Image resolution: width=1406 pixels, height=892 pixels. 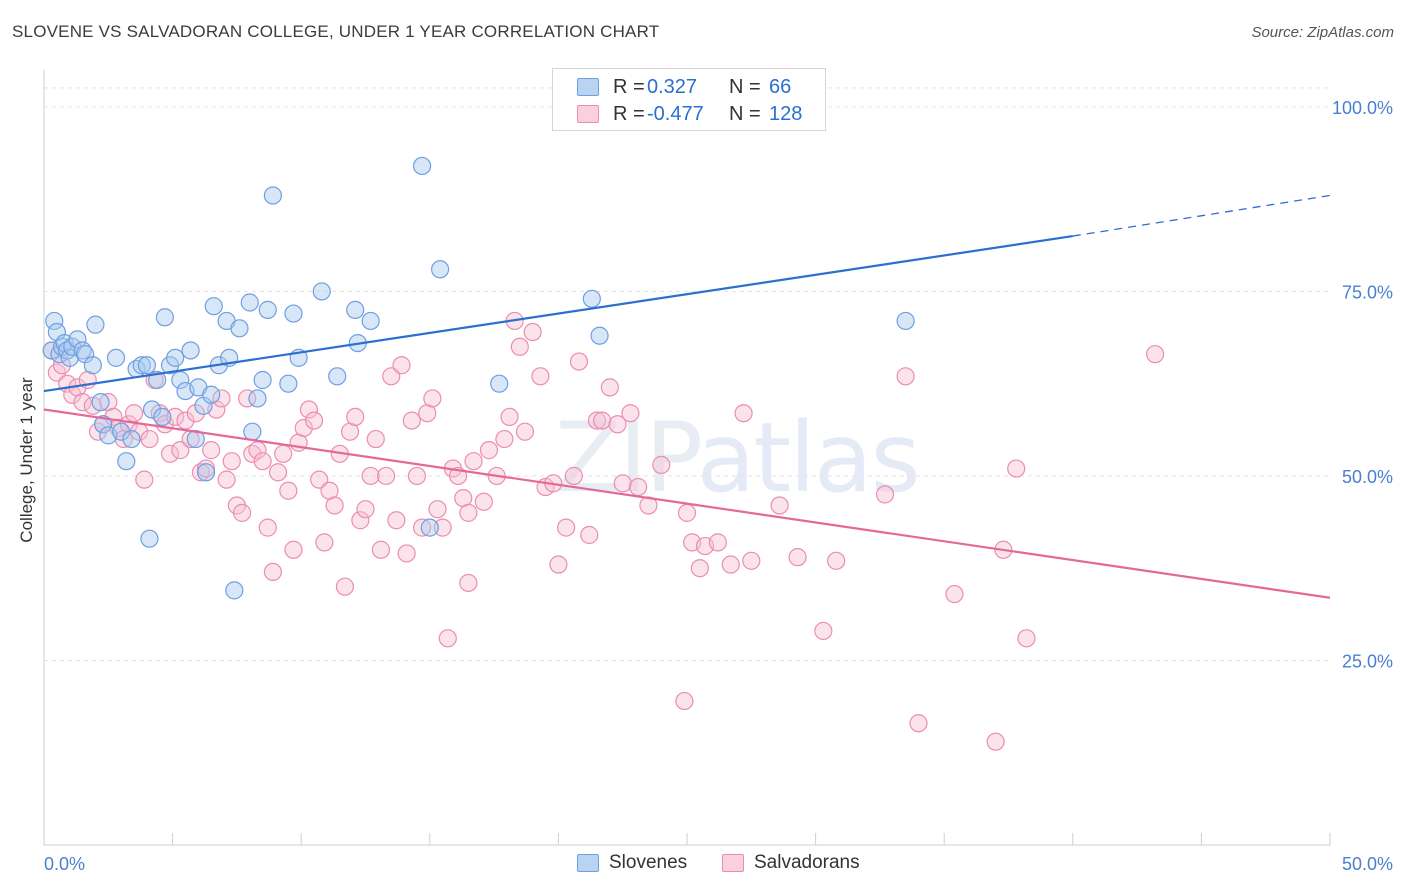 What do you see at coordinates (588, 863) in the screenshot?
I see `bottom-swatch-blue` at bounding box center [588, 863].